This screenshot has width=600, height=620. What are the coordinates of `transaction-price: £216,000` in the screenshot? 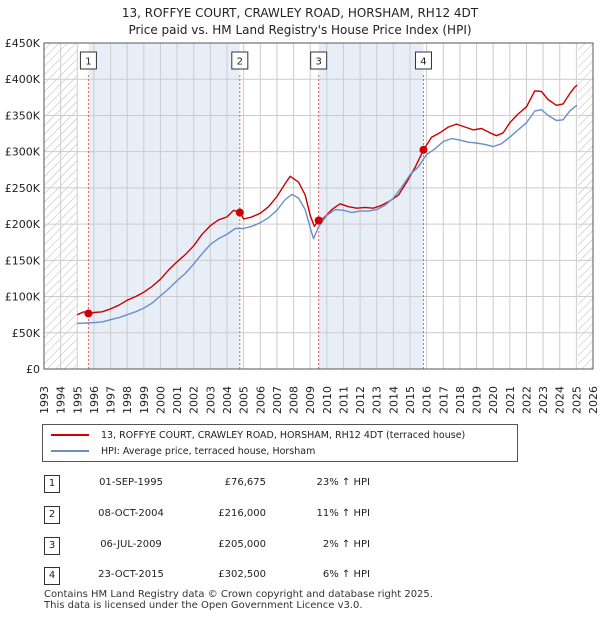 It's located at (242, 513).